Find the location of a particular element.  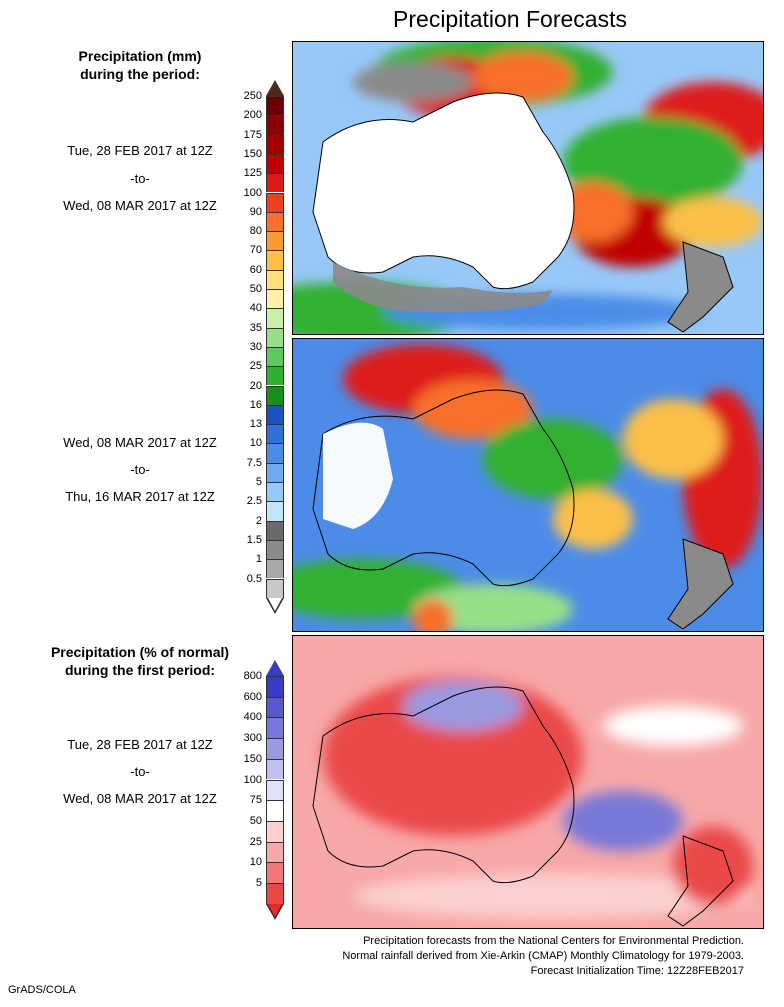

precip-pct-colorbar-top-arrow is located at coordinates (275, 668).